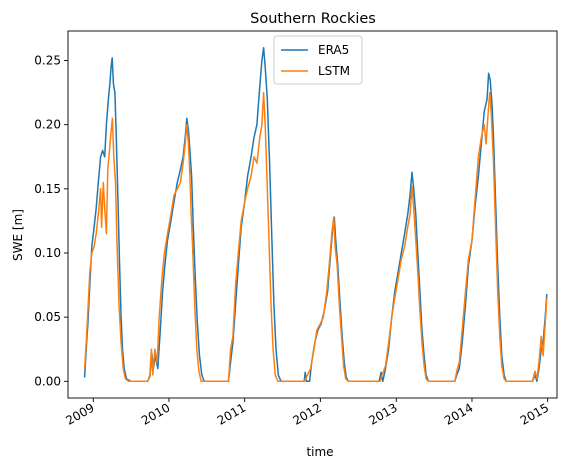  Describe the element at coordinates (333, 50) in the screenshot. I see `legend-label-era5: ERA5` at that location.